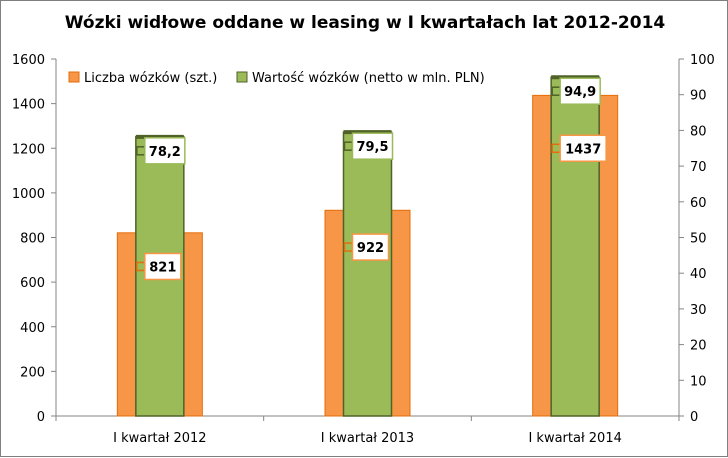 The image size is (728, 458). Describe the element at coordinates (28, 105) in the screenshot. I see `y-left-tick-label: 1400` at that location.